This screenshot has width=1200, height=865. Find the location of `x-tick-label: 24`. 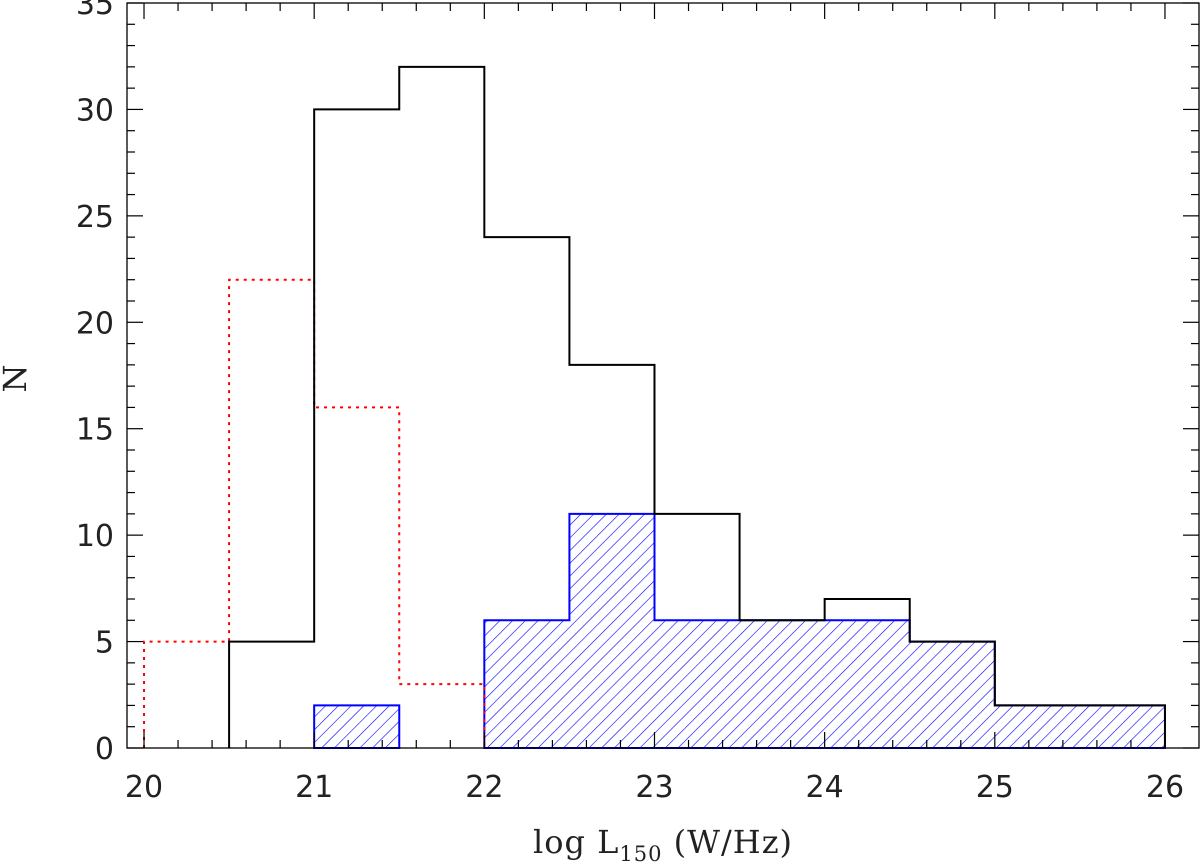

x-tick-label: 24 is located at coordinates (825, 787).